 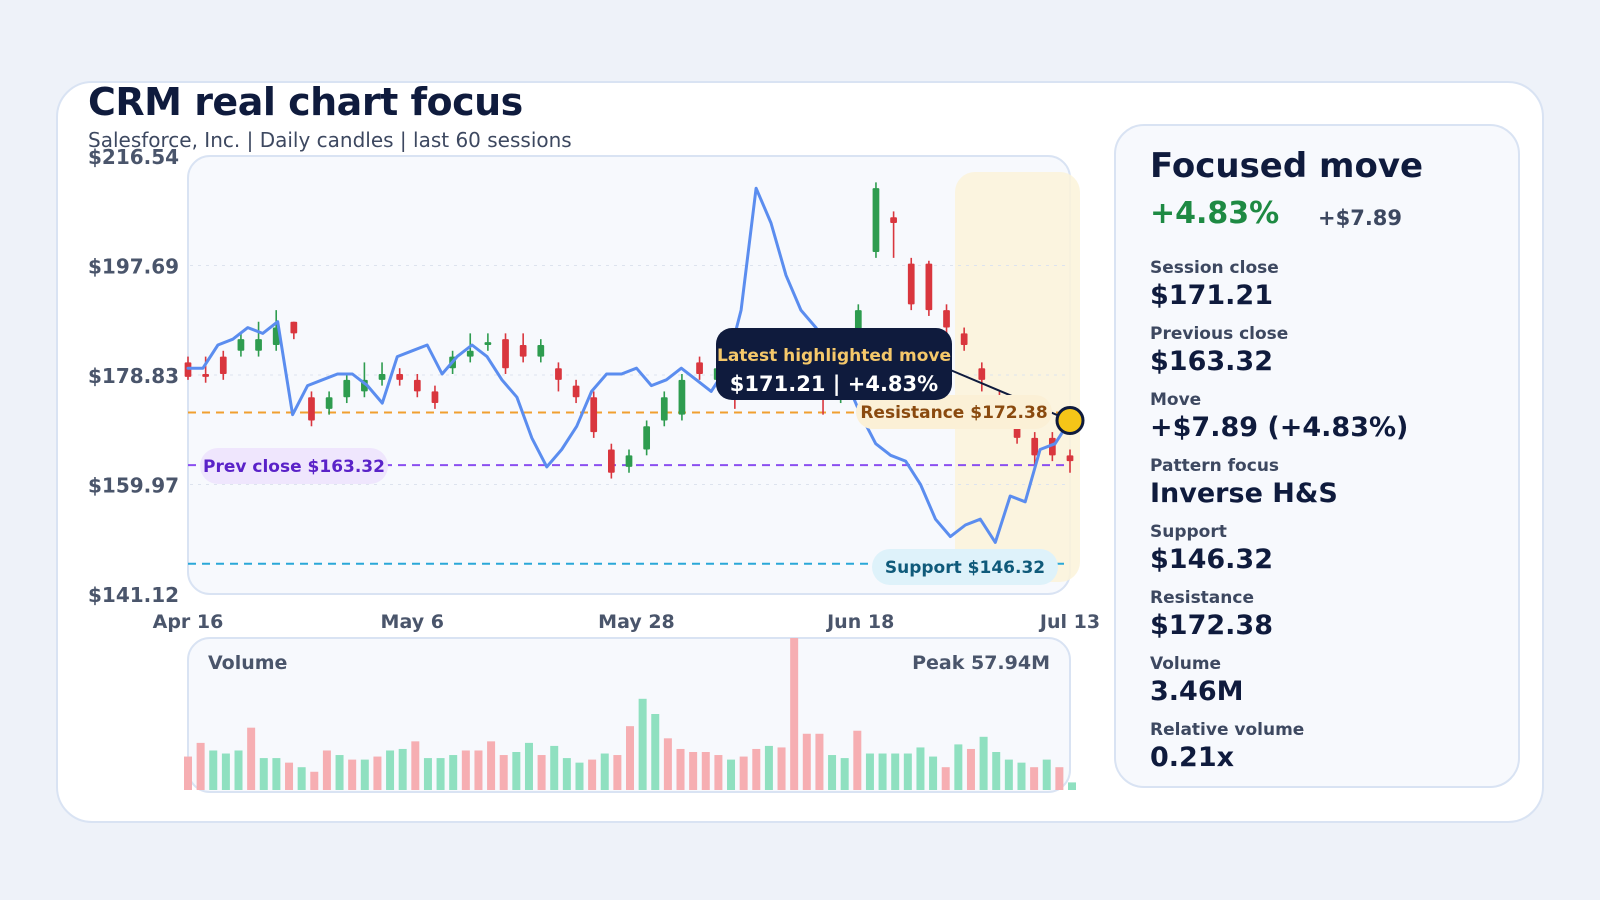 I want to click on support-label-bg, so click(x=965, y=567).